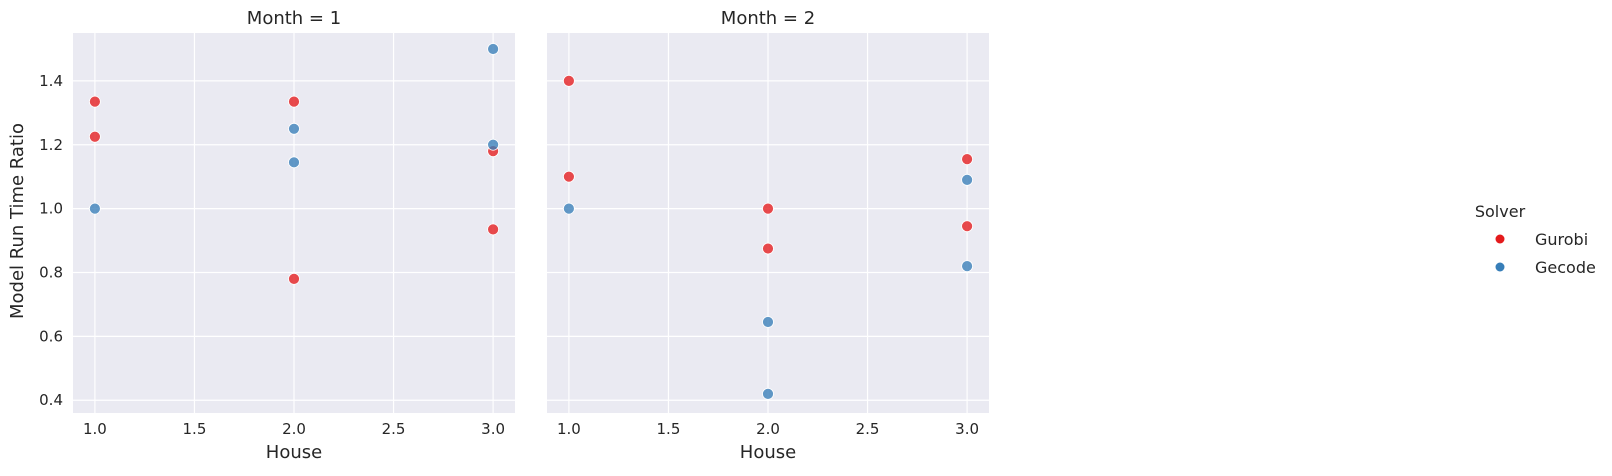  Describe the element at coordinates (1545, 253) in the screenshot. I see `legend-entries: Gurobi Gecode` at that location.